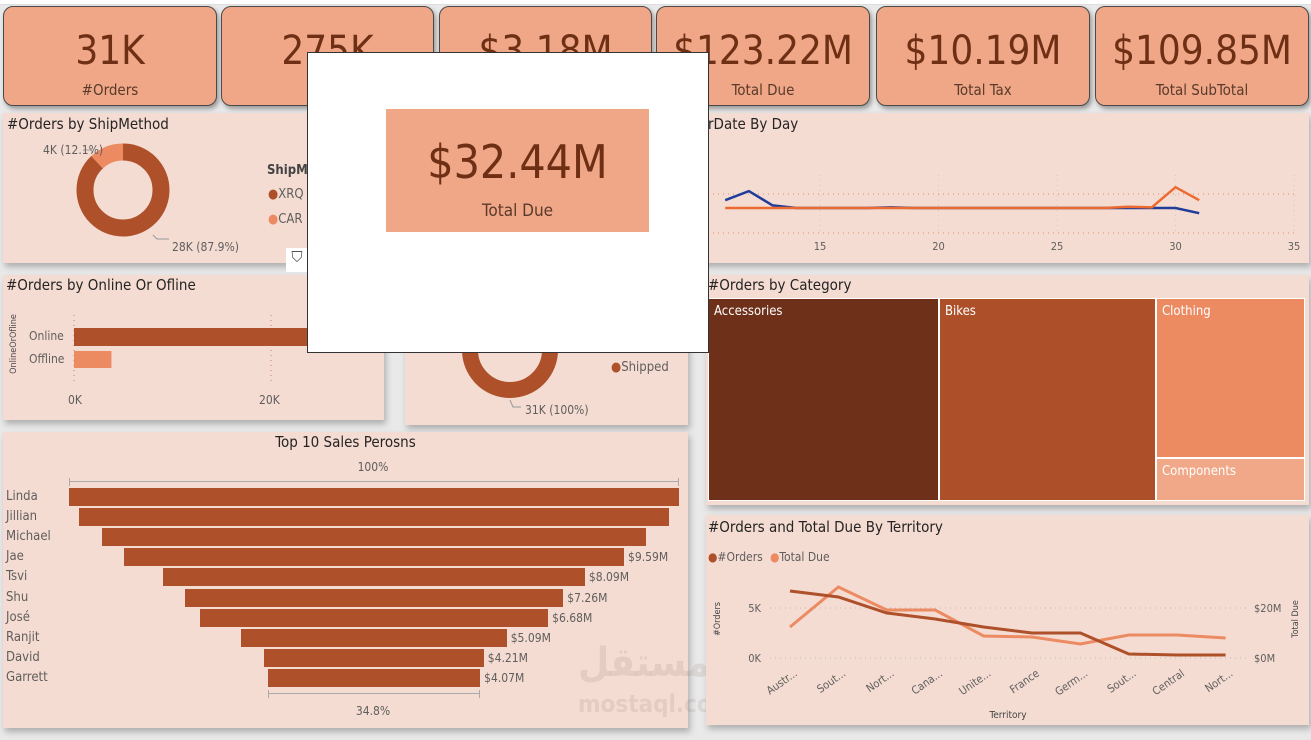  What do you see at coordinates (983, 51) in the screenshot?
I see `kpi-value: $10.19M` at bounding box center [983, 51].